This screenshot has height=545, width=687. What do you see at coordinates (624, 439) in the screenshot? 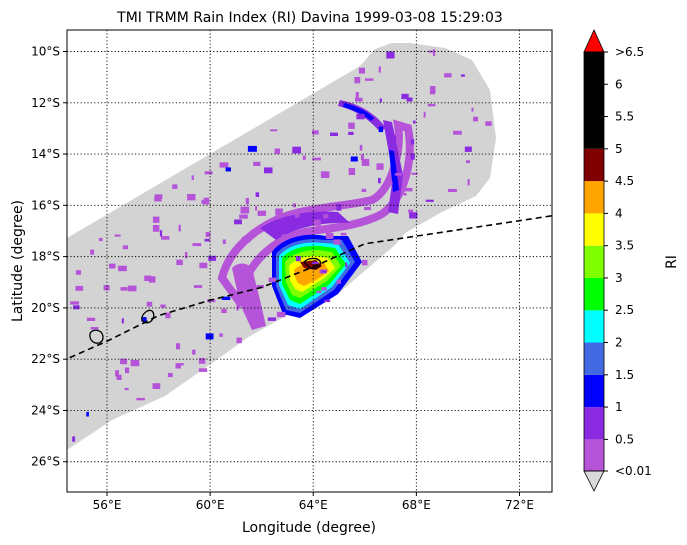
I see `colorbar-tick-label: 0.5` at bounding box center [624, 439].